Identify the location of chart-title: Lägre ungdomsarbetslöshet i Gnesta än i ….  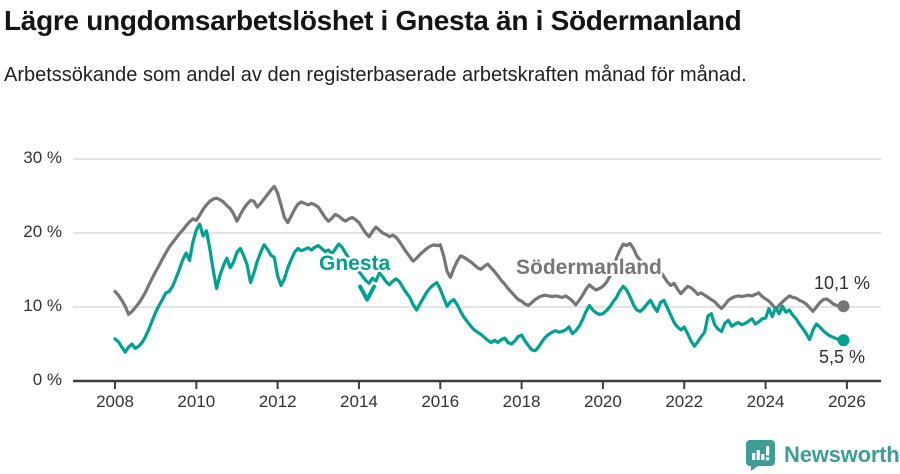
(373, 20).